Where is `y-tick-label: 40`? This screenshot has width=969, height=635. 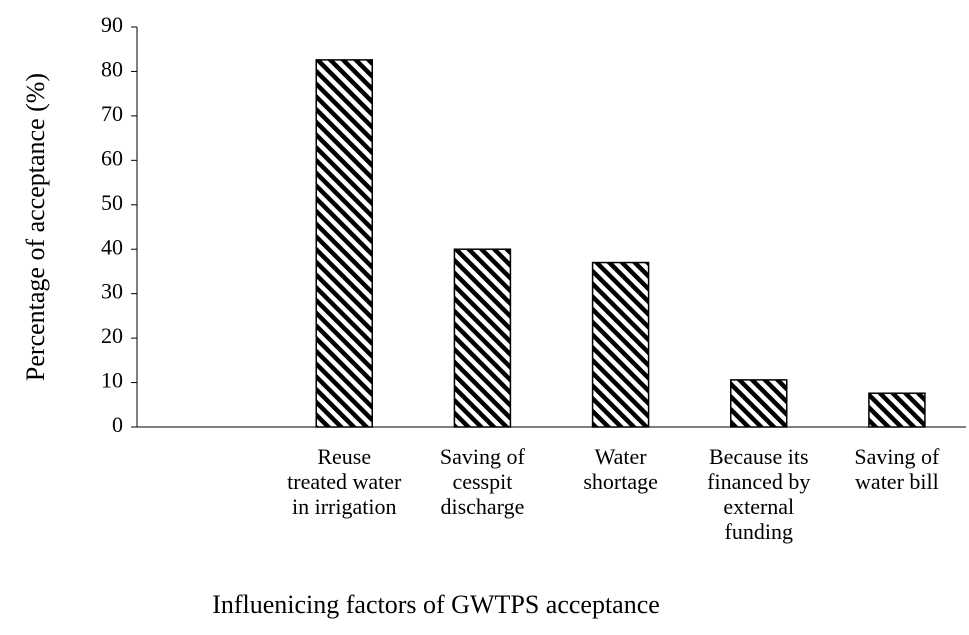 y-tick-label: 40 is located at coordinates (112, 246).